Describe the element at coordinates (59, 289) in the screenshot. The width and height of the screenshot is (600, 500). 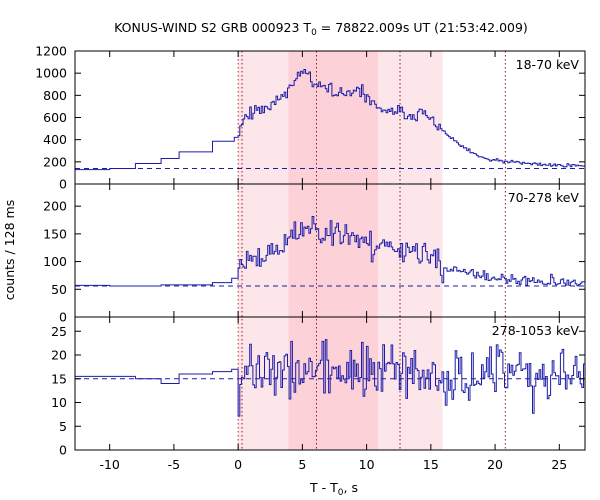
I see `y-tick-label: 50` at that location.